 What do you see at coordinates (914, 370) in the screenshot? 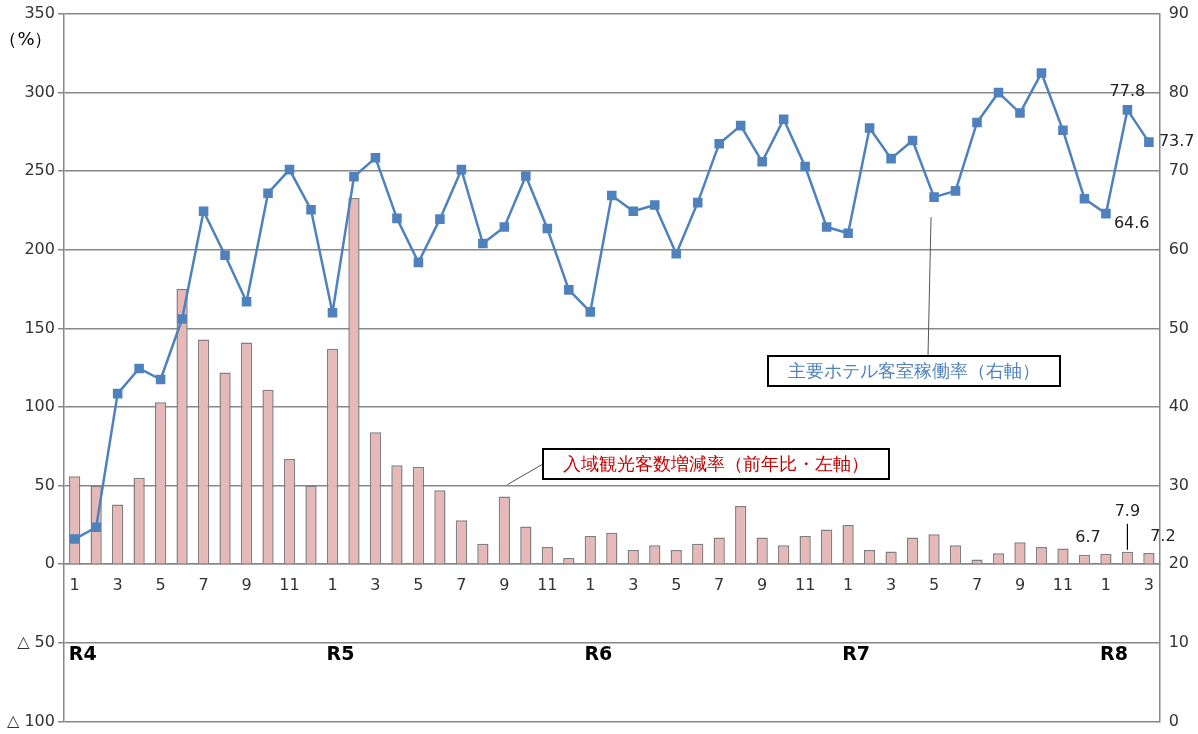
I see `text: 主要ホテル客室稼働率（右軸）` at bounding box center [914, 370].